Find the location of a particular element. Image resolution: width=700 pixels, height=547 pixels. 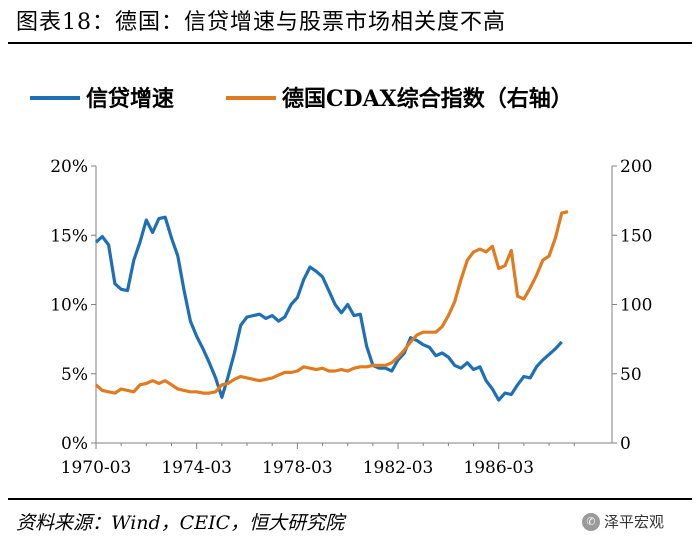

x-tick-label: 1982-03 is located at coordinates (398, 468).